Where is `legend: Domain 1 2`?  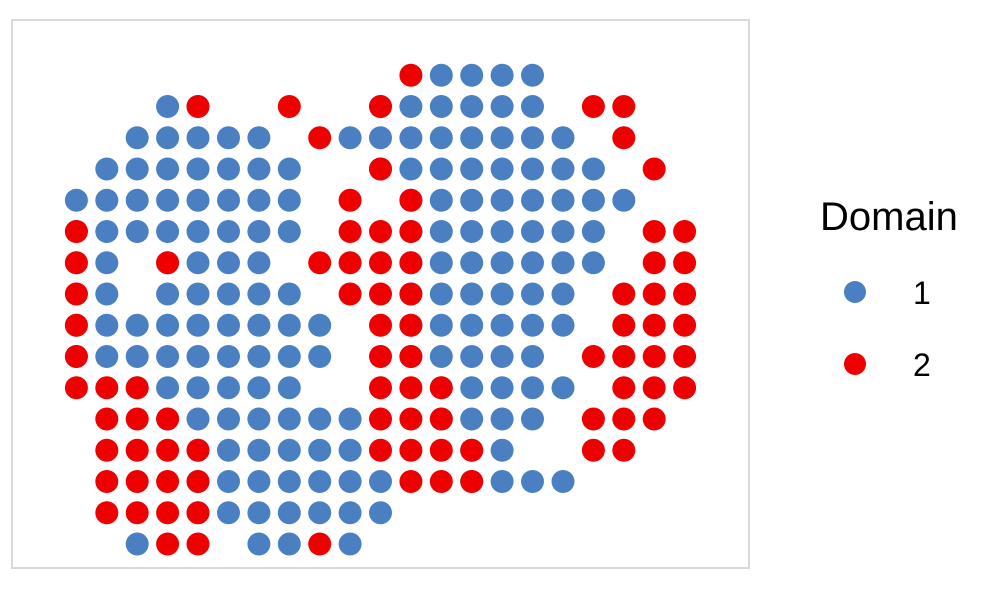
legend: Domain 1 2 is located at coordinates (889, 289).